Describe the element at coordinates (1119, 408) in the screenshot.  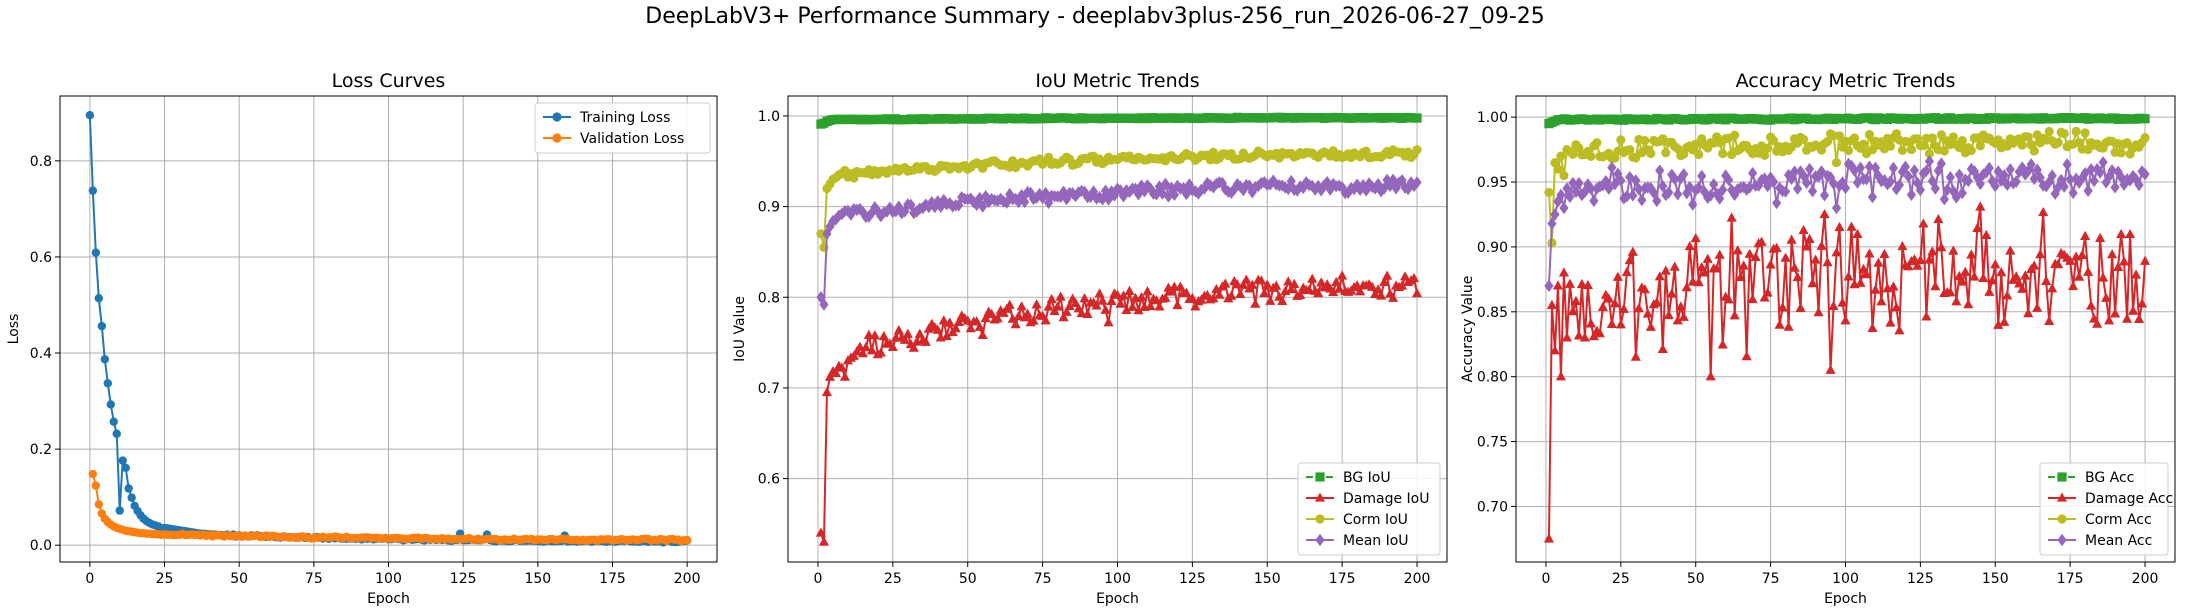
I see `series-damage-iou` at that location.